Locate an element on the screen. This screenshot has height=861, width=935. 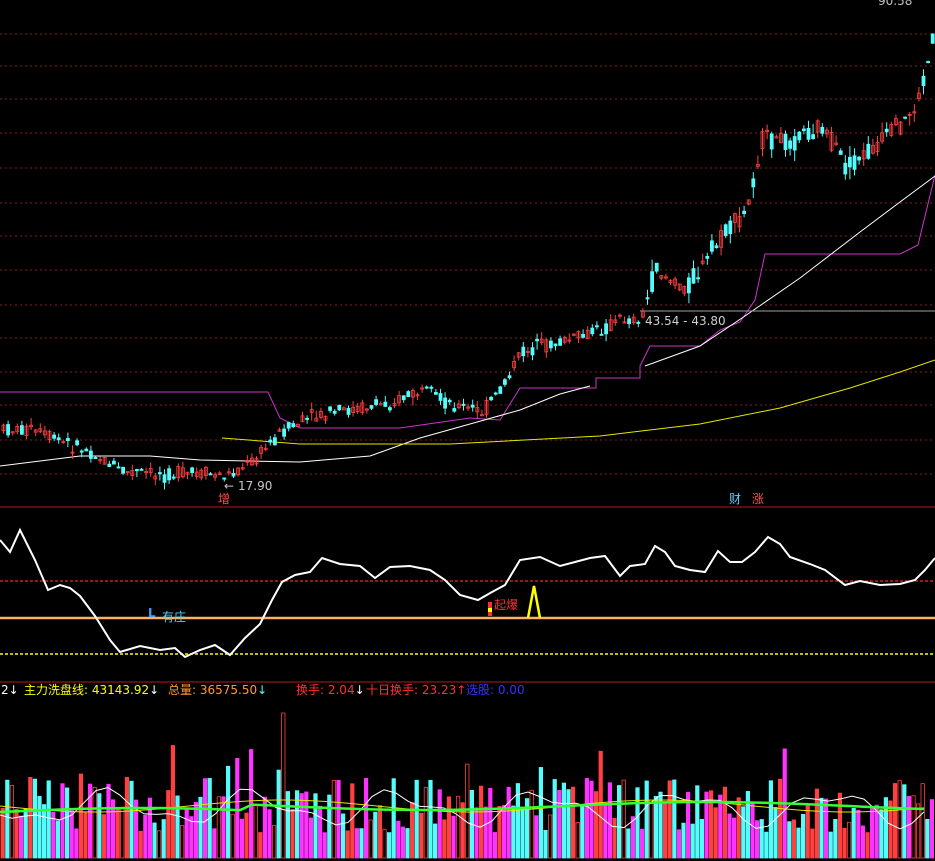
signal-qibao: 起爆 is located at coordinates (506, 605).